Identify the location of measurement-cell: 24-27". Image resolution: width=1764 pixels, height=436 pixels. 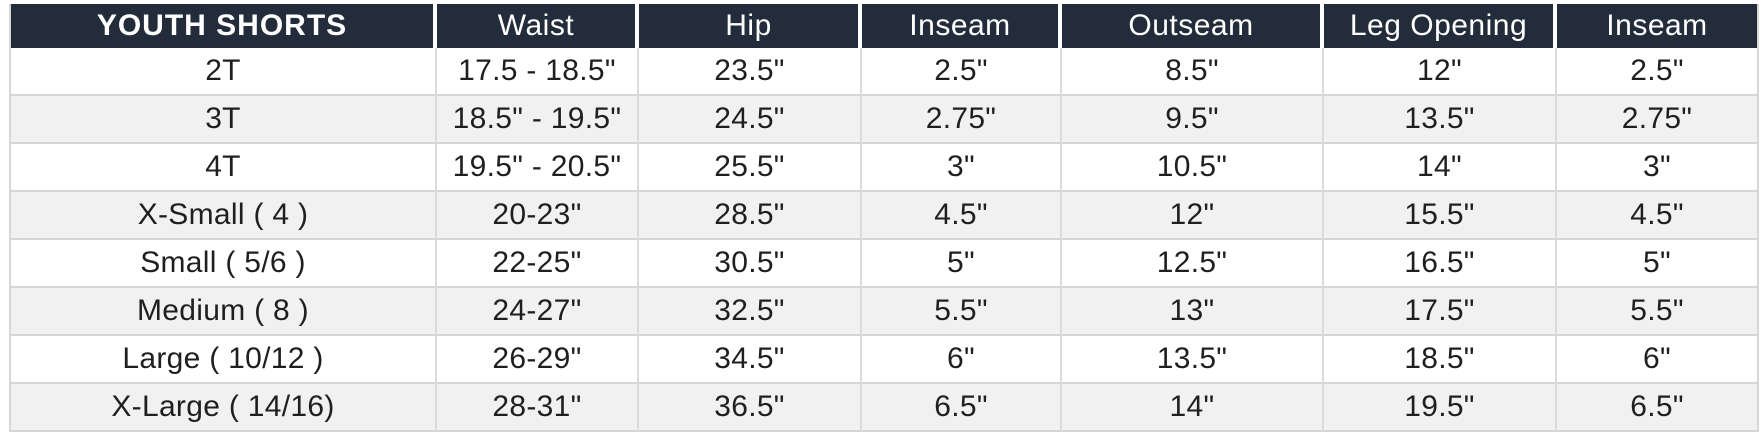
(538, 312).